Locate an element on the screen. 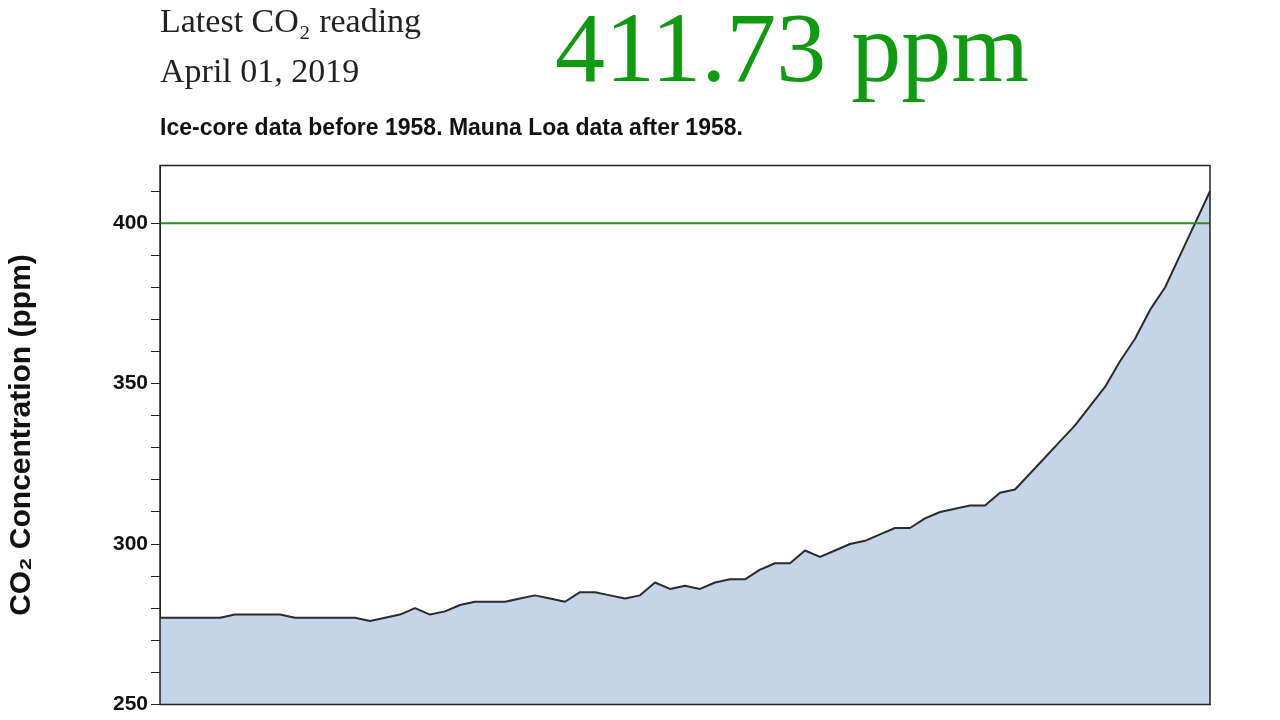  text: April 01, 2019 is located at coordinates (260, 71).